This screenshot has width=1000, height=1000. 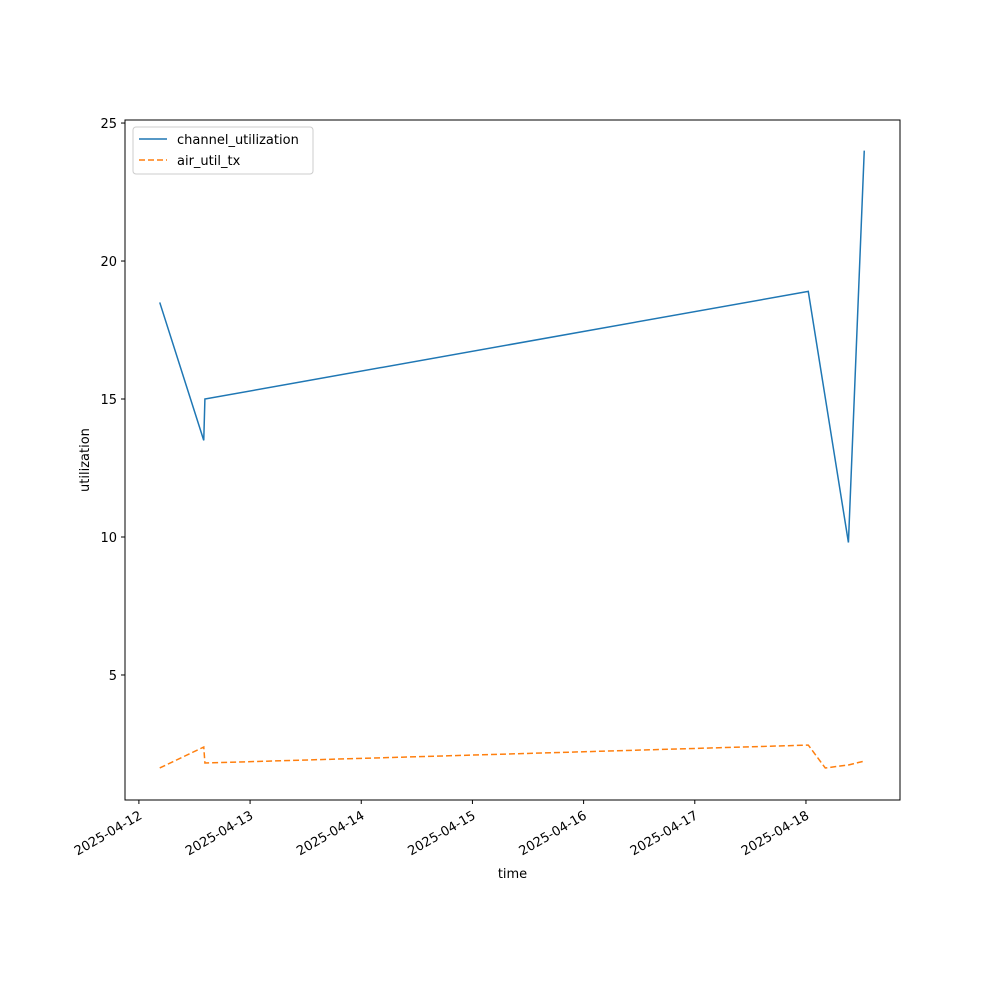 What do you see at coordinates (330, 833) in the screenshot?
I see `x-tick-label: 2025-04-14` at bounding box center [330, 833].